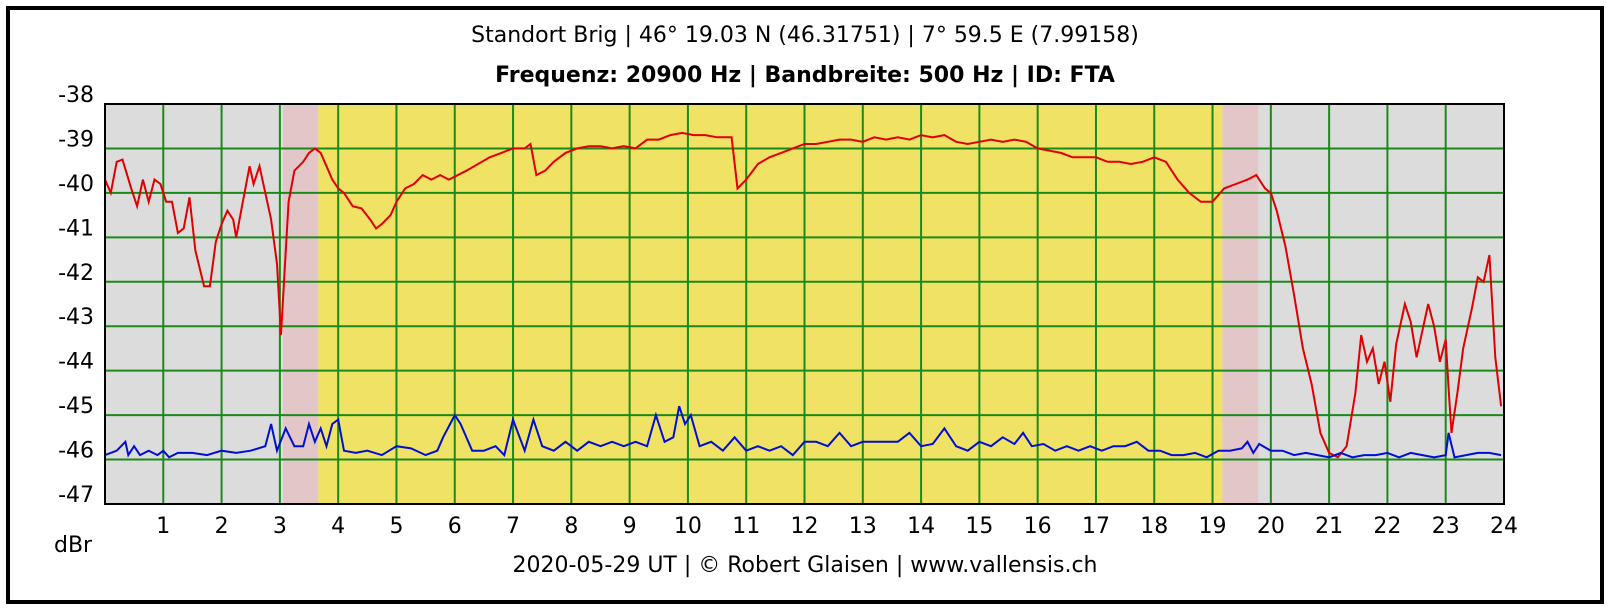 The image size is (1610, 610). Describe the element at coordinates (396, 526) in the screenshot. I see `x-tick-label: 5` at that location.